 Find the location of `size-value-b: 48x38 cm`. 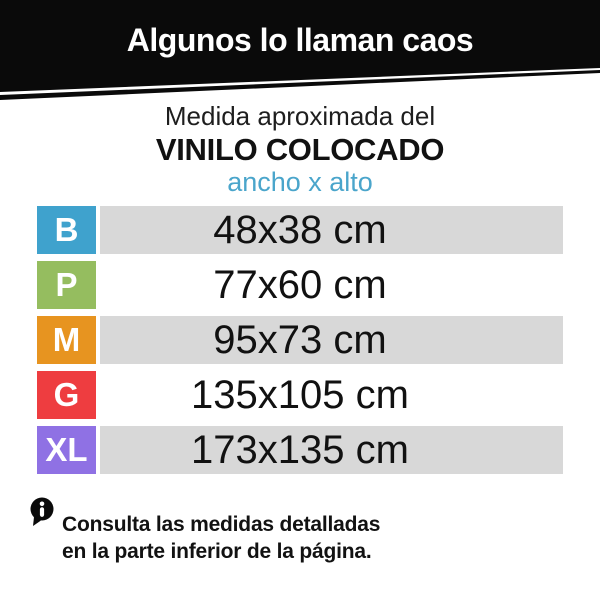

size-value-b: 48x38 cm is located at coordinates (300, 230).